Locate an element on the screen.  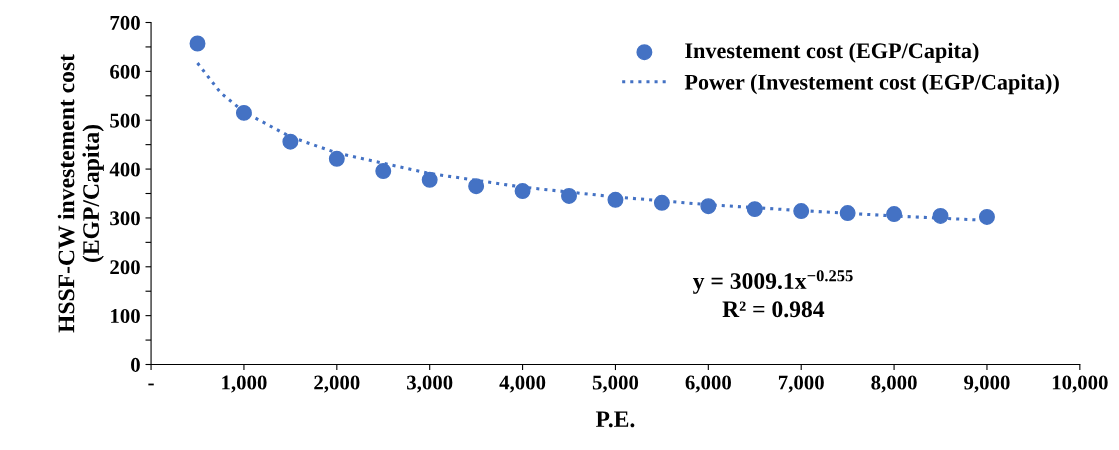
x-tick-label: 1,000 is located at coordinates (244, 384).